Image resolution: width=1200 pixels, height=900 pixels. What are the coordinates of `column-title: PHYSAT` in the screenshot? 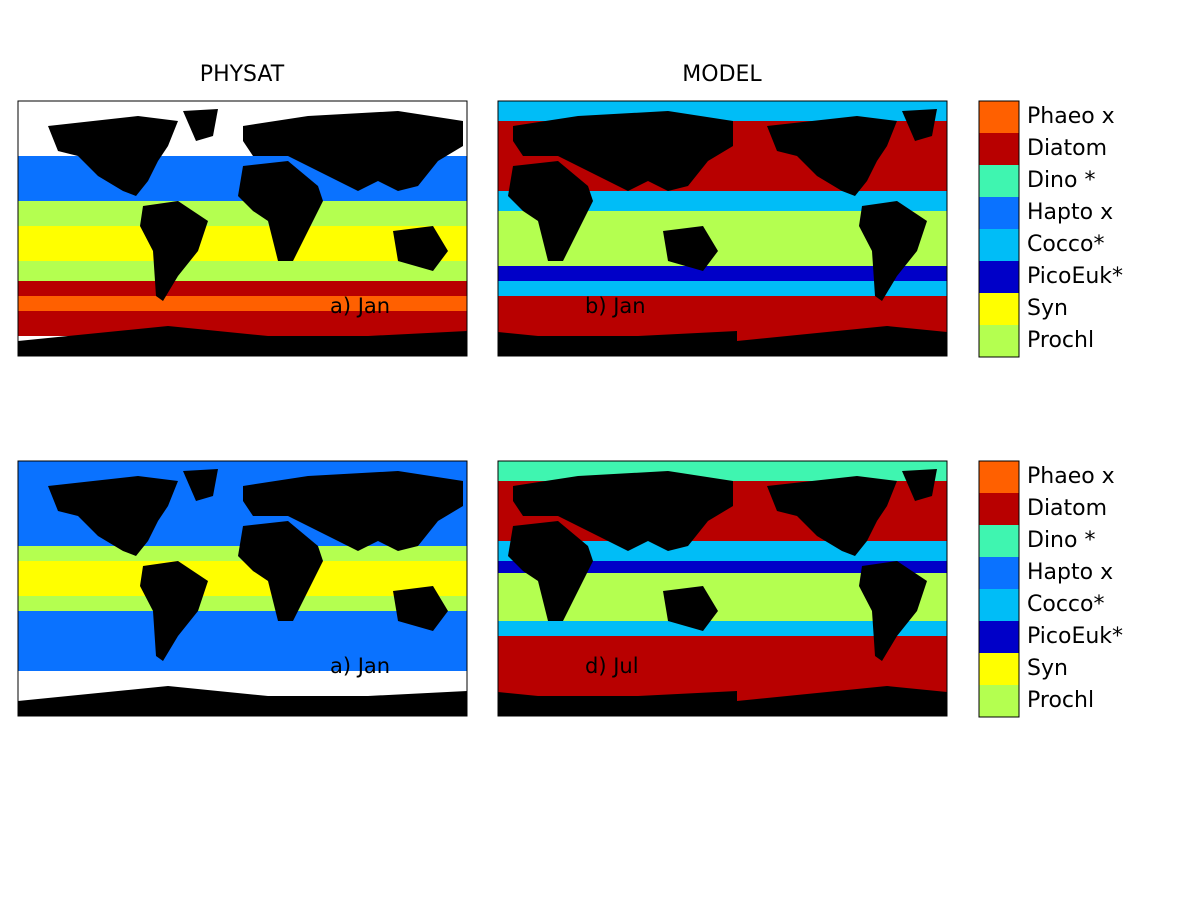 It's located at (242, 74).